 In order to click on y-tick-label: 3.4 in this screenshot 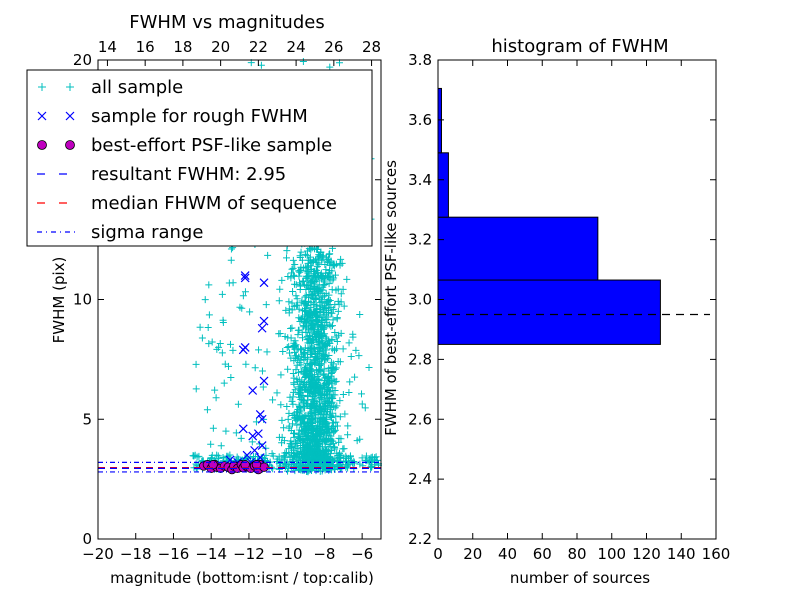, I will do `click(420, 180)`.